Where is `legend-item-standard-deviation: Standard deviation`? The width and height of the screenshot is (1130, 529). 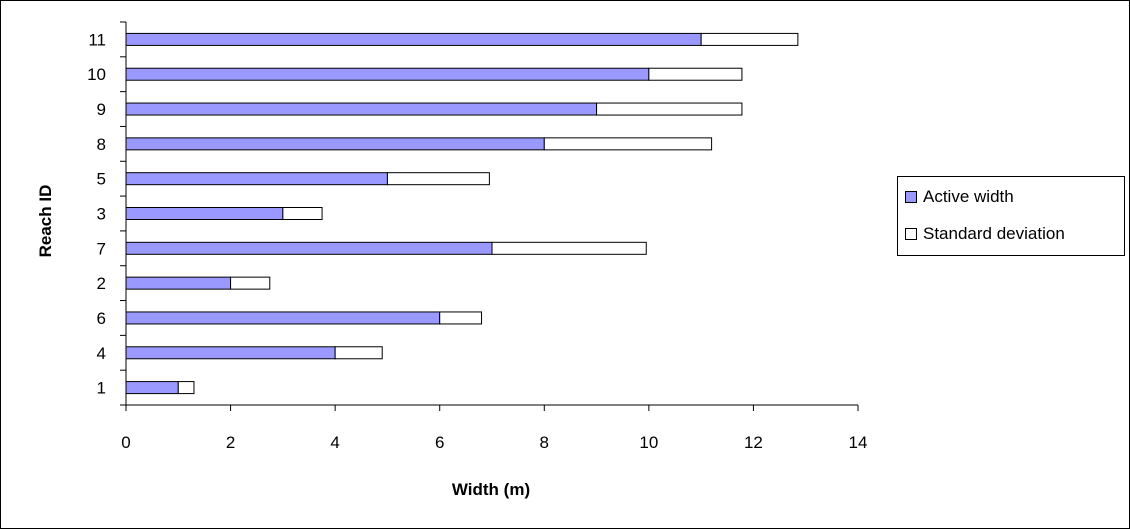
legend-item-standard-deviation: Standard deviation is located at coordinates (985, 234).